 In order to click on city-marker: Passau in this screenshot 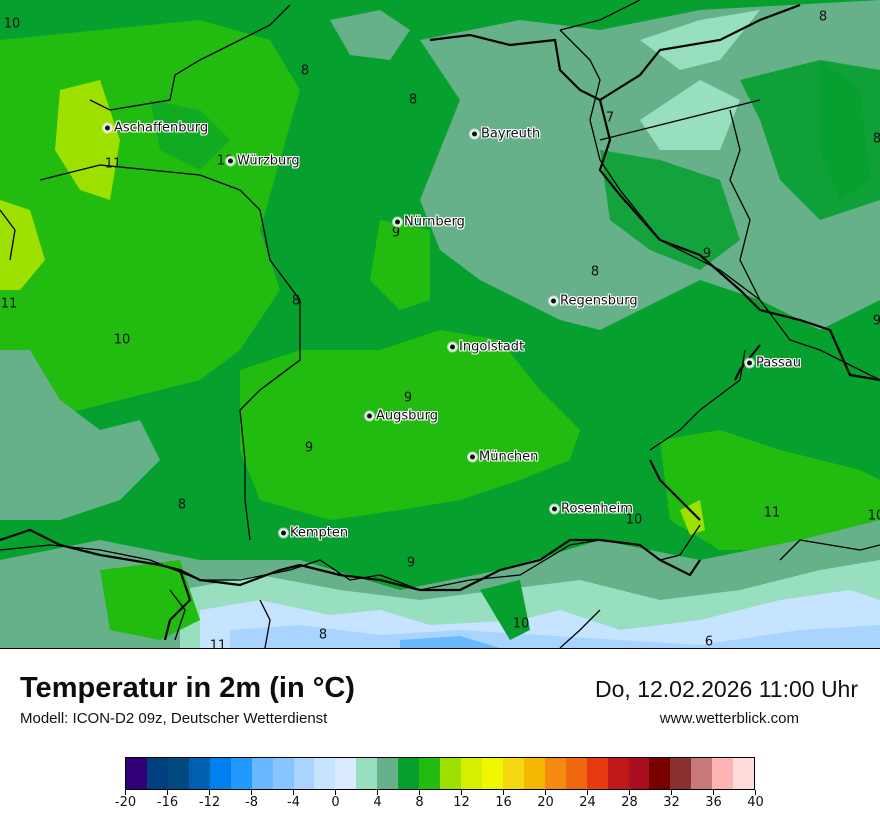, I will do `click(773, 363)`.